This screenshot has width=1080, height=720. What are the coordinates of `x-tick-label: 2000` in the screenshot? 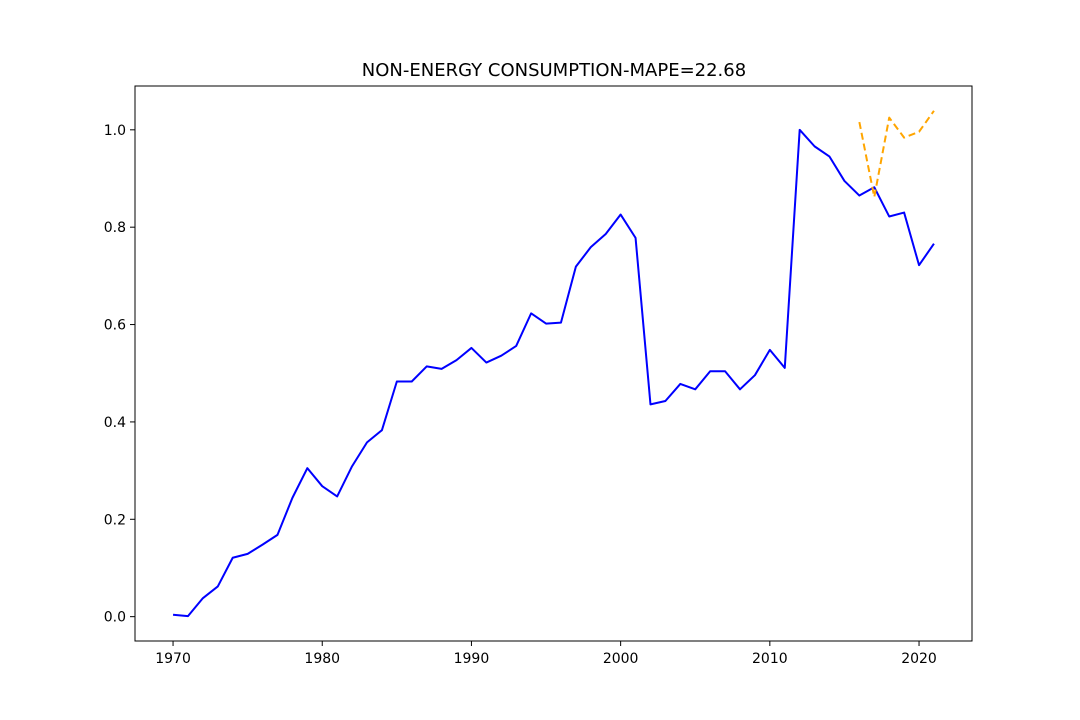 It's located at (621, 659).